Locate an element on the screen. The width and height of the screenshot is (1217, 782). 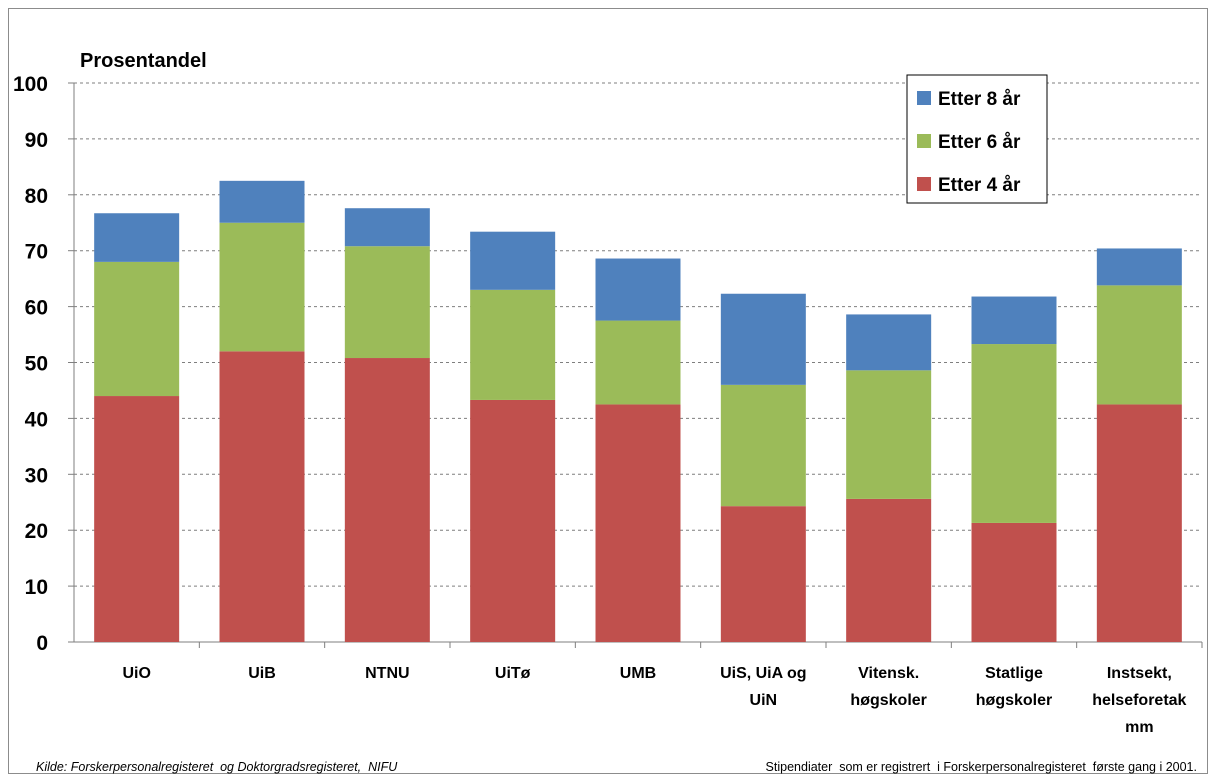
x-tick-label: mm is located at coordinates (1139, 727).